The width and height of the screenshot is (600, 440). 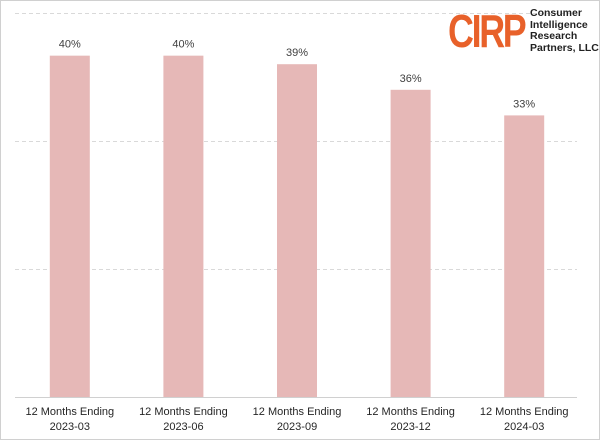 I want to click on data-label-4: 36%, so click(x=411, y=79).